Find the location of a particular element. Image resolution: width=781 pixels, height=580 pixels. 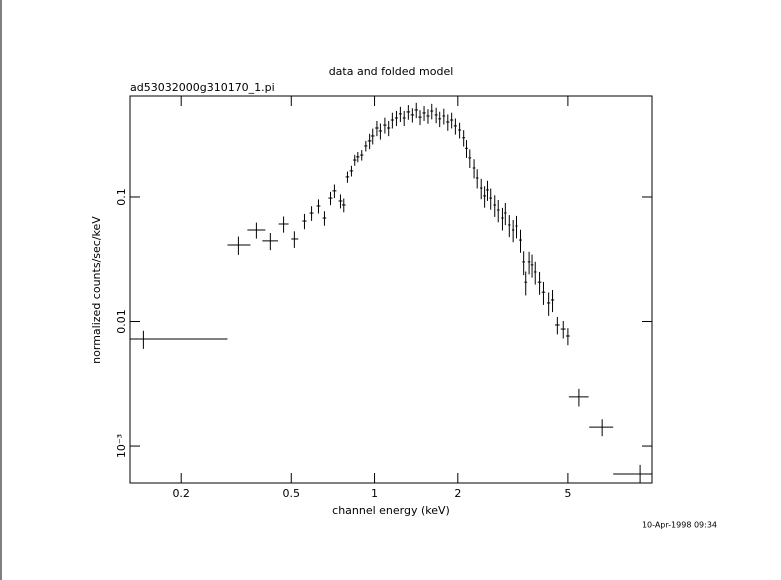

chart-subtitle: ad53032000g310170_1.pi is located at coordinates (202, 87).